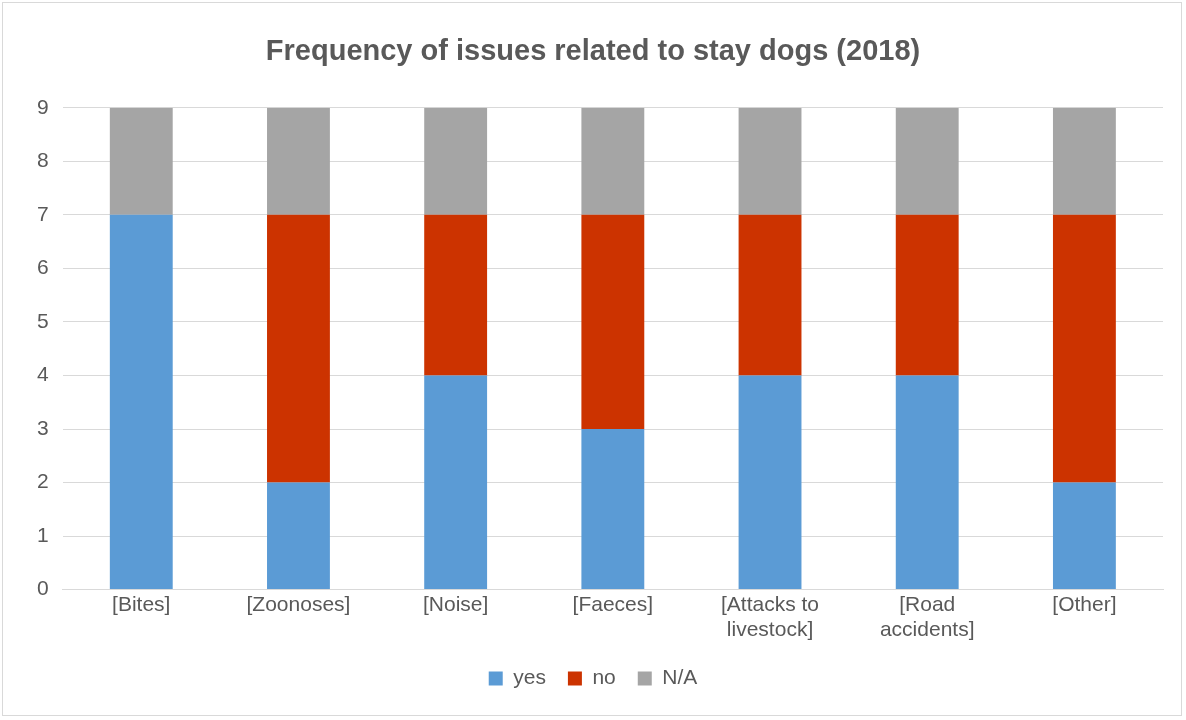 This screenshot has height=720, width=1186. Describe the element at coordinates (42, 374) in the screenshot. I see `y-tick-label: 4` at that location.